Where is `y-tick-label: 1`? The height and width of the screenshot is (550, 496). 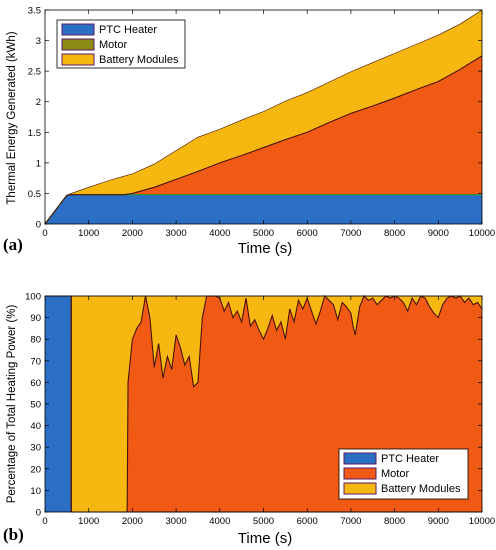
y-tick-label: 1 is located at coordinates (38, 163).